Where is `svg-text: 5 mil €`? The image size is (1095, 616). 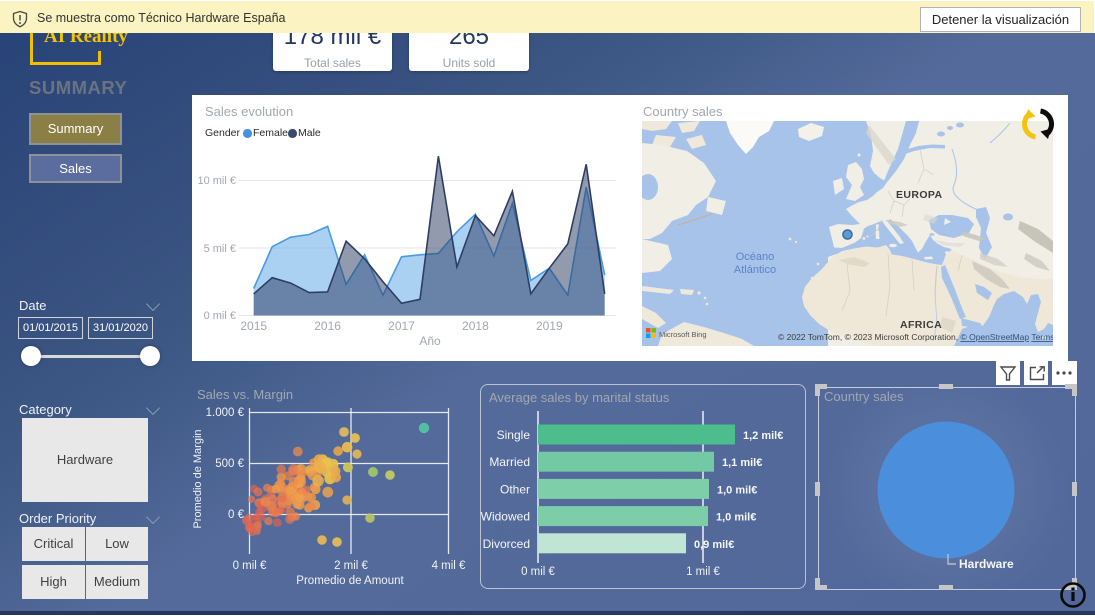
svg-text: 5 mil € is located at coordinates (220, 249).